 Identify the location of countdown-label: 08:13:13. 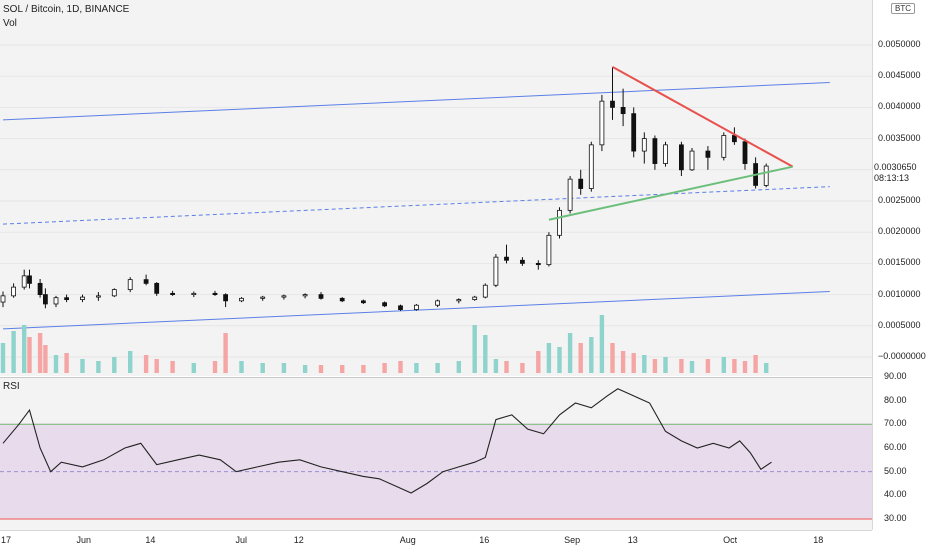
(902, 178).